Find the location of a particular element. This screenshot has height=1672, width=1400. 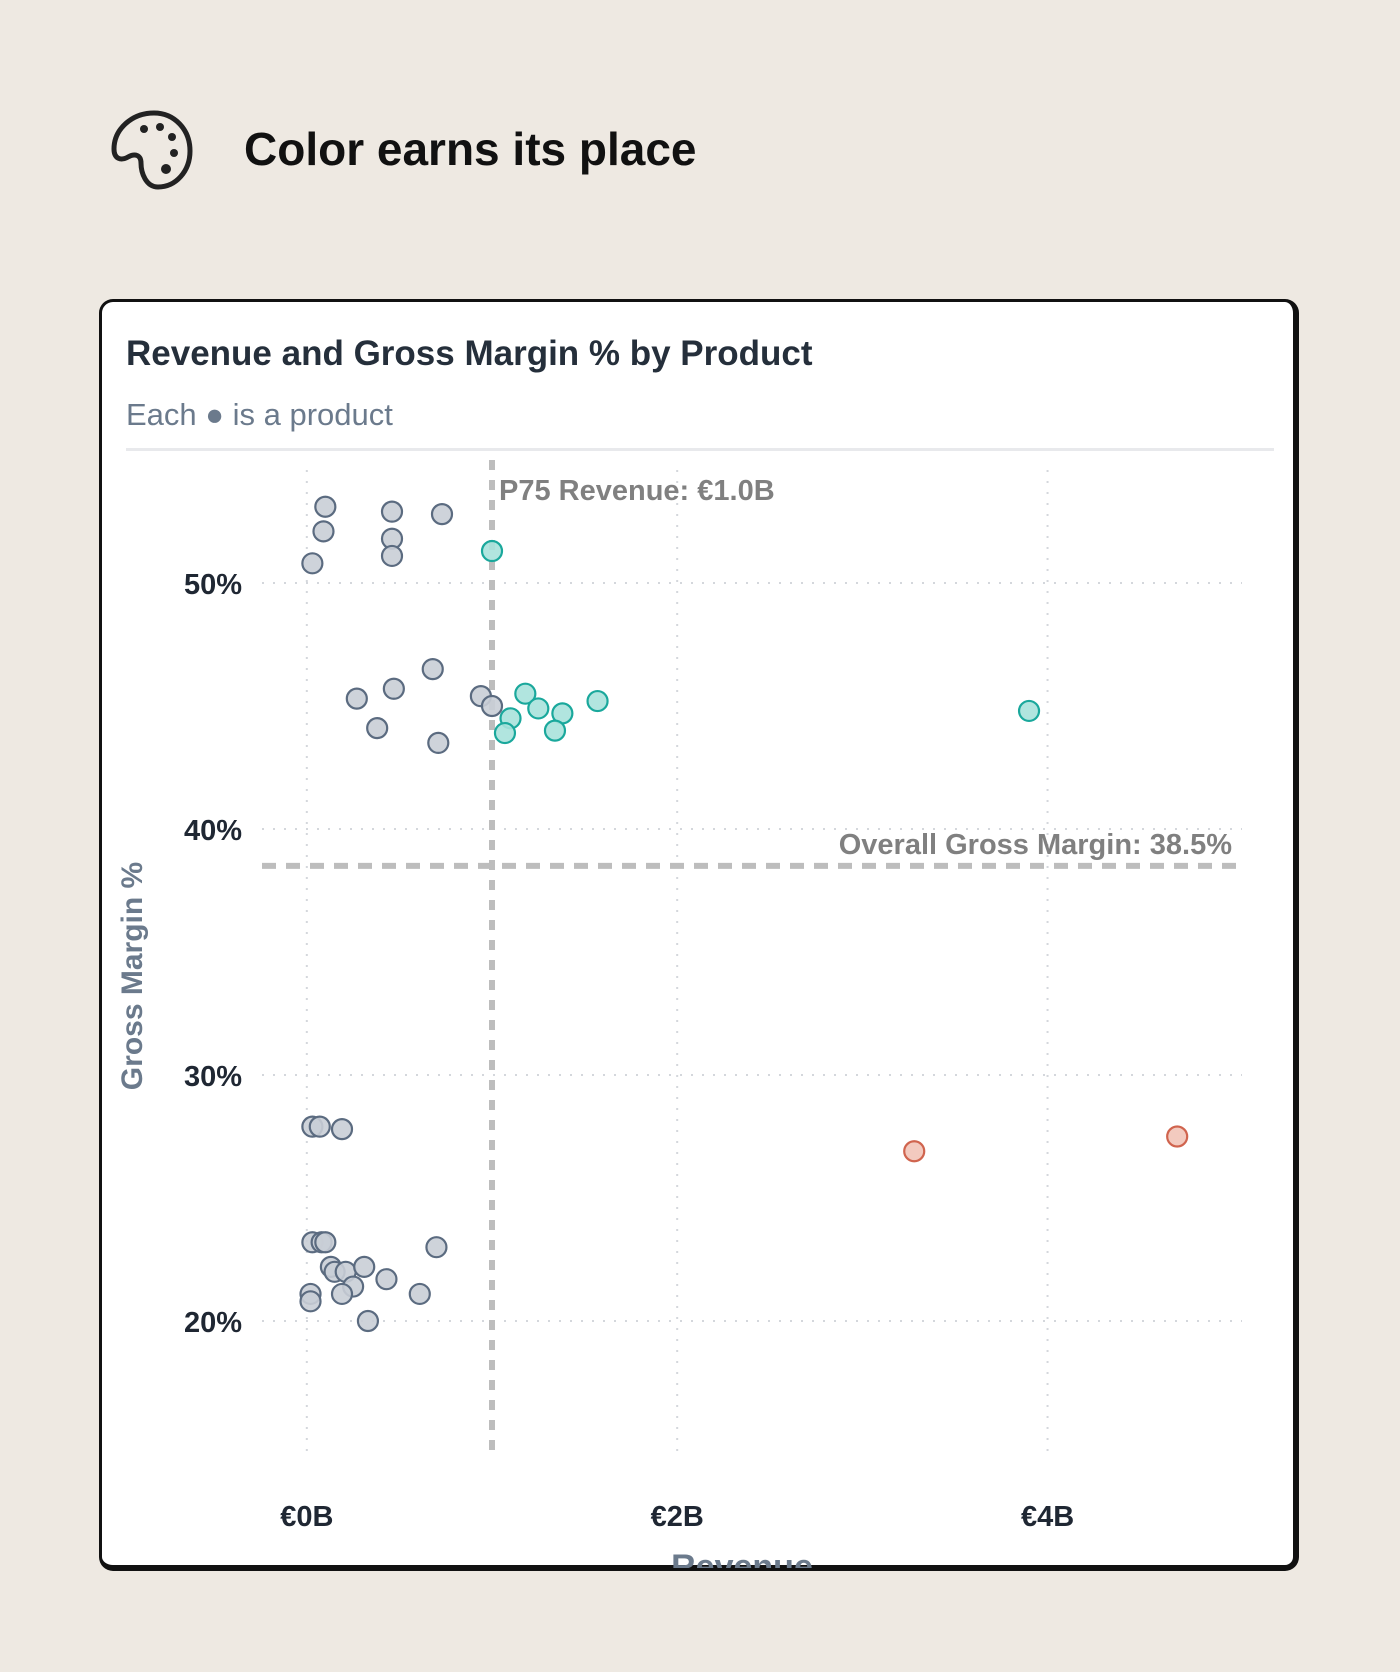

y-tick-label: 40% is located at coordinates (213, 831).